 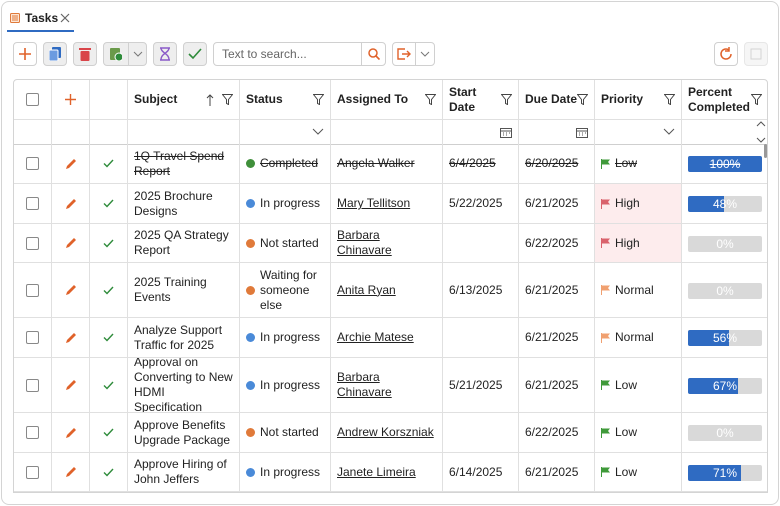 What do you see at coordinates (385, 432) in the screenshot?
I see `assigned-link: Andrew Korszniak` at bounding box center [385, 432].